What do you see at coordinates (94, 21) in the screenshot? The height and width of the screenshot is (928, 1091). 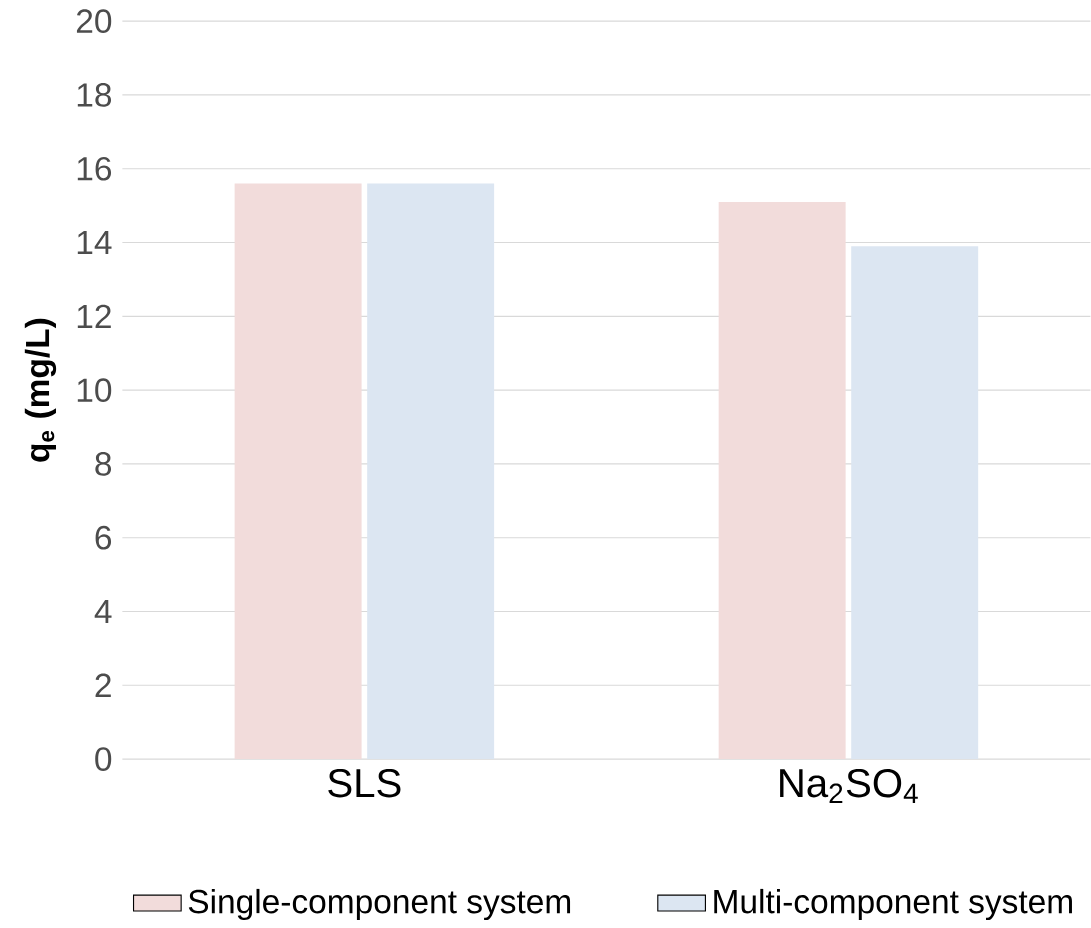 I see `y-tick-label: 20` at bounding box center [94, 21].